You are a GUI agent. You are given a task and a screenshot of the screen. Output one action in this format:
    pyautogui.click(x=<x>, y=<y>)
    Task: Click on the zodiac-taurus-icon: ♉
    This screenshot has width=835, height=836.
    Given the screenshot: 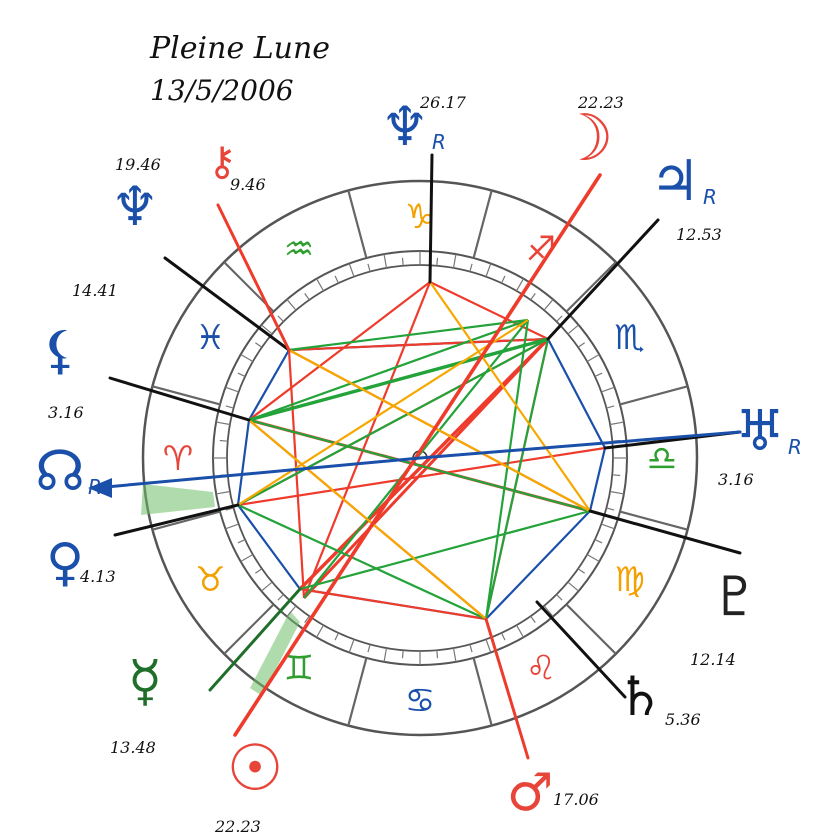 What is the action you would take?
    pyautogui.click(x=210, y=580)
    